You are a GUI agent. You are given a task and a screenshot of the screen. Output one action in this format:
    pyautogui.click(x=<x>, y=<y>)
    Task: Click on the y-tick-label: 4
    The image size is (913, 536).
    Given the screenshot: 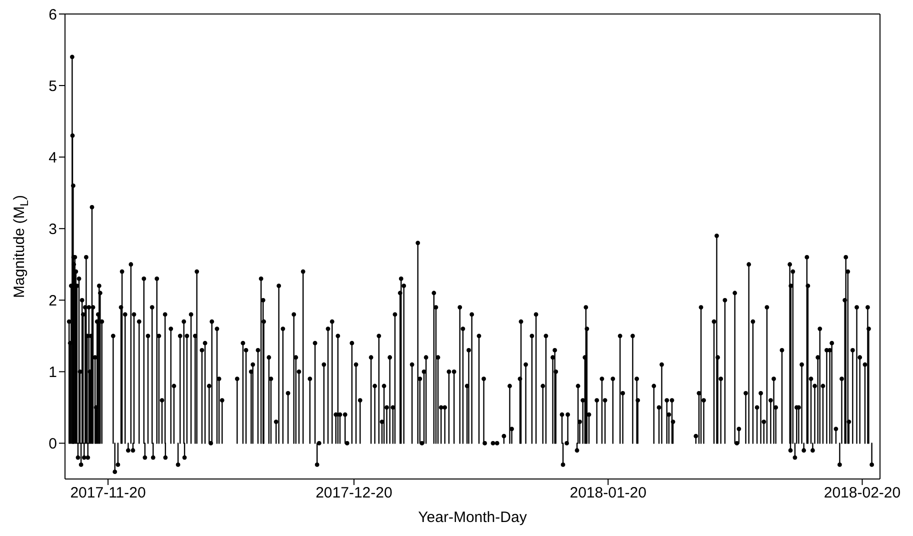 What is the action you would take?
    pyautogui.click(x=52, y=157)
    